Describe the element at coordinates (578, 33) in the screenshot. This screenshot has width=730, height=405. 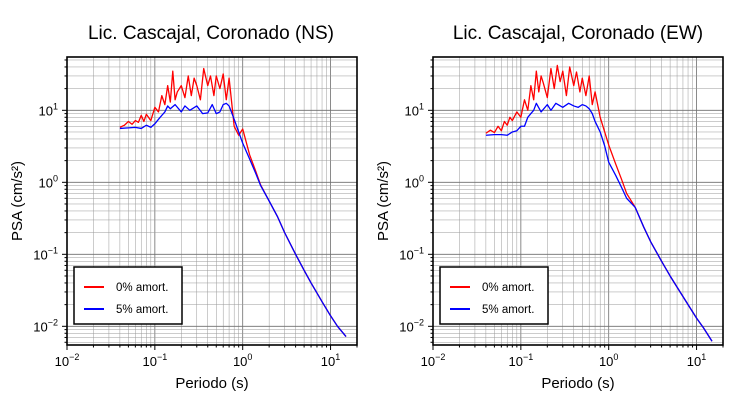
I see `chart-title: Lic. Cascajal, Coronado (EW)` at that location.